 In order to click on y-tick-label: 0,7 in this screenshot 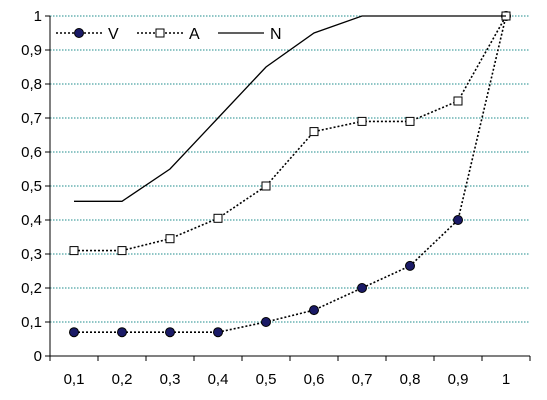, I will do `click(31, 118)`.